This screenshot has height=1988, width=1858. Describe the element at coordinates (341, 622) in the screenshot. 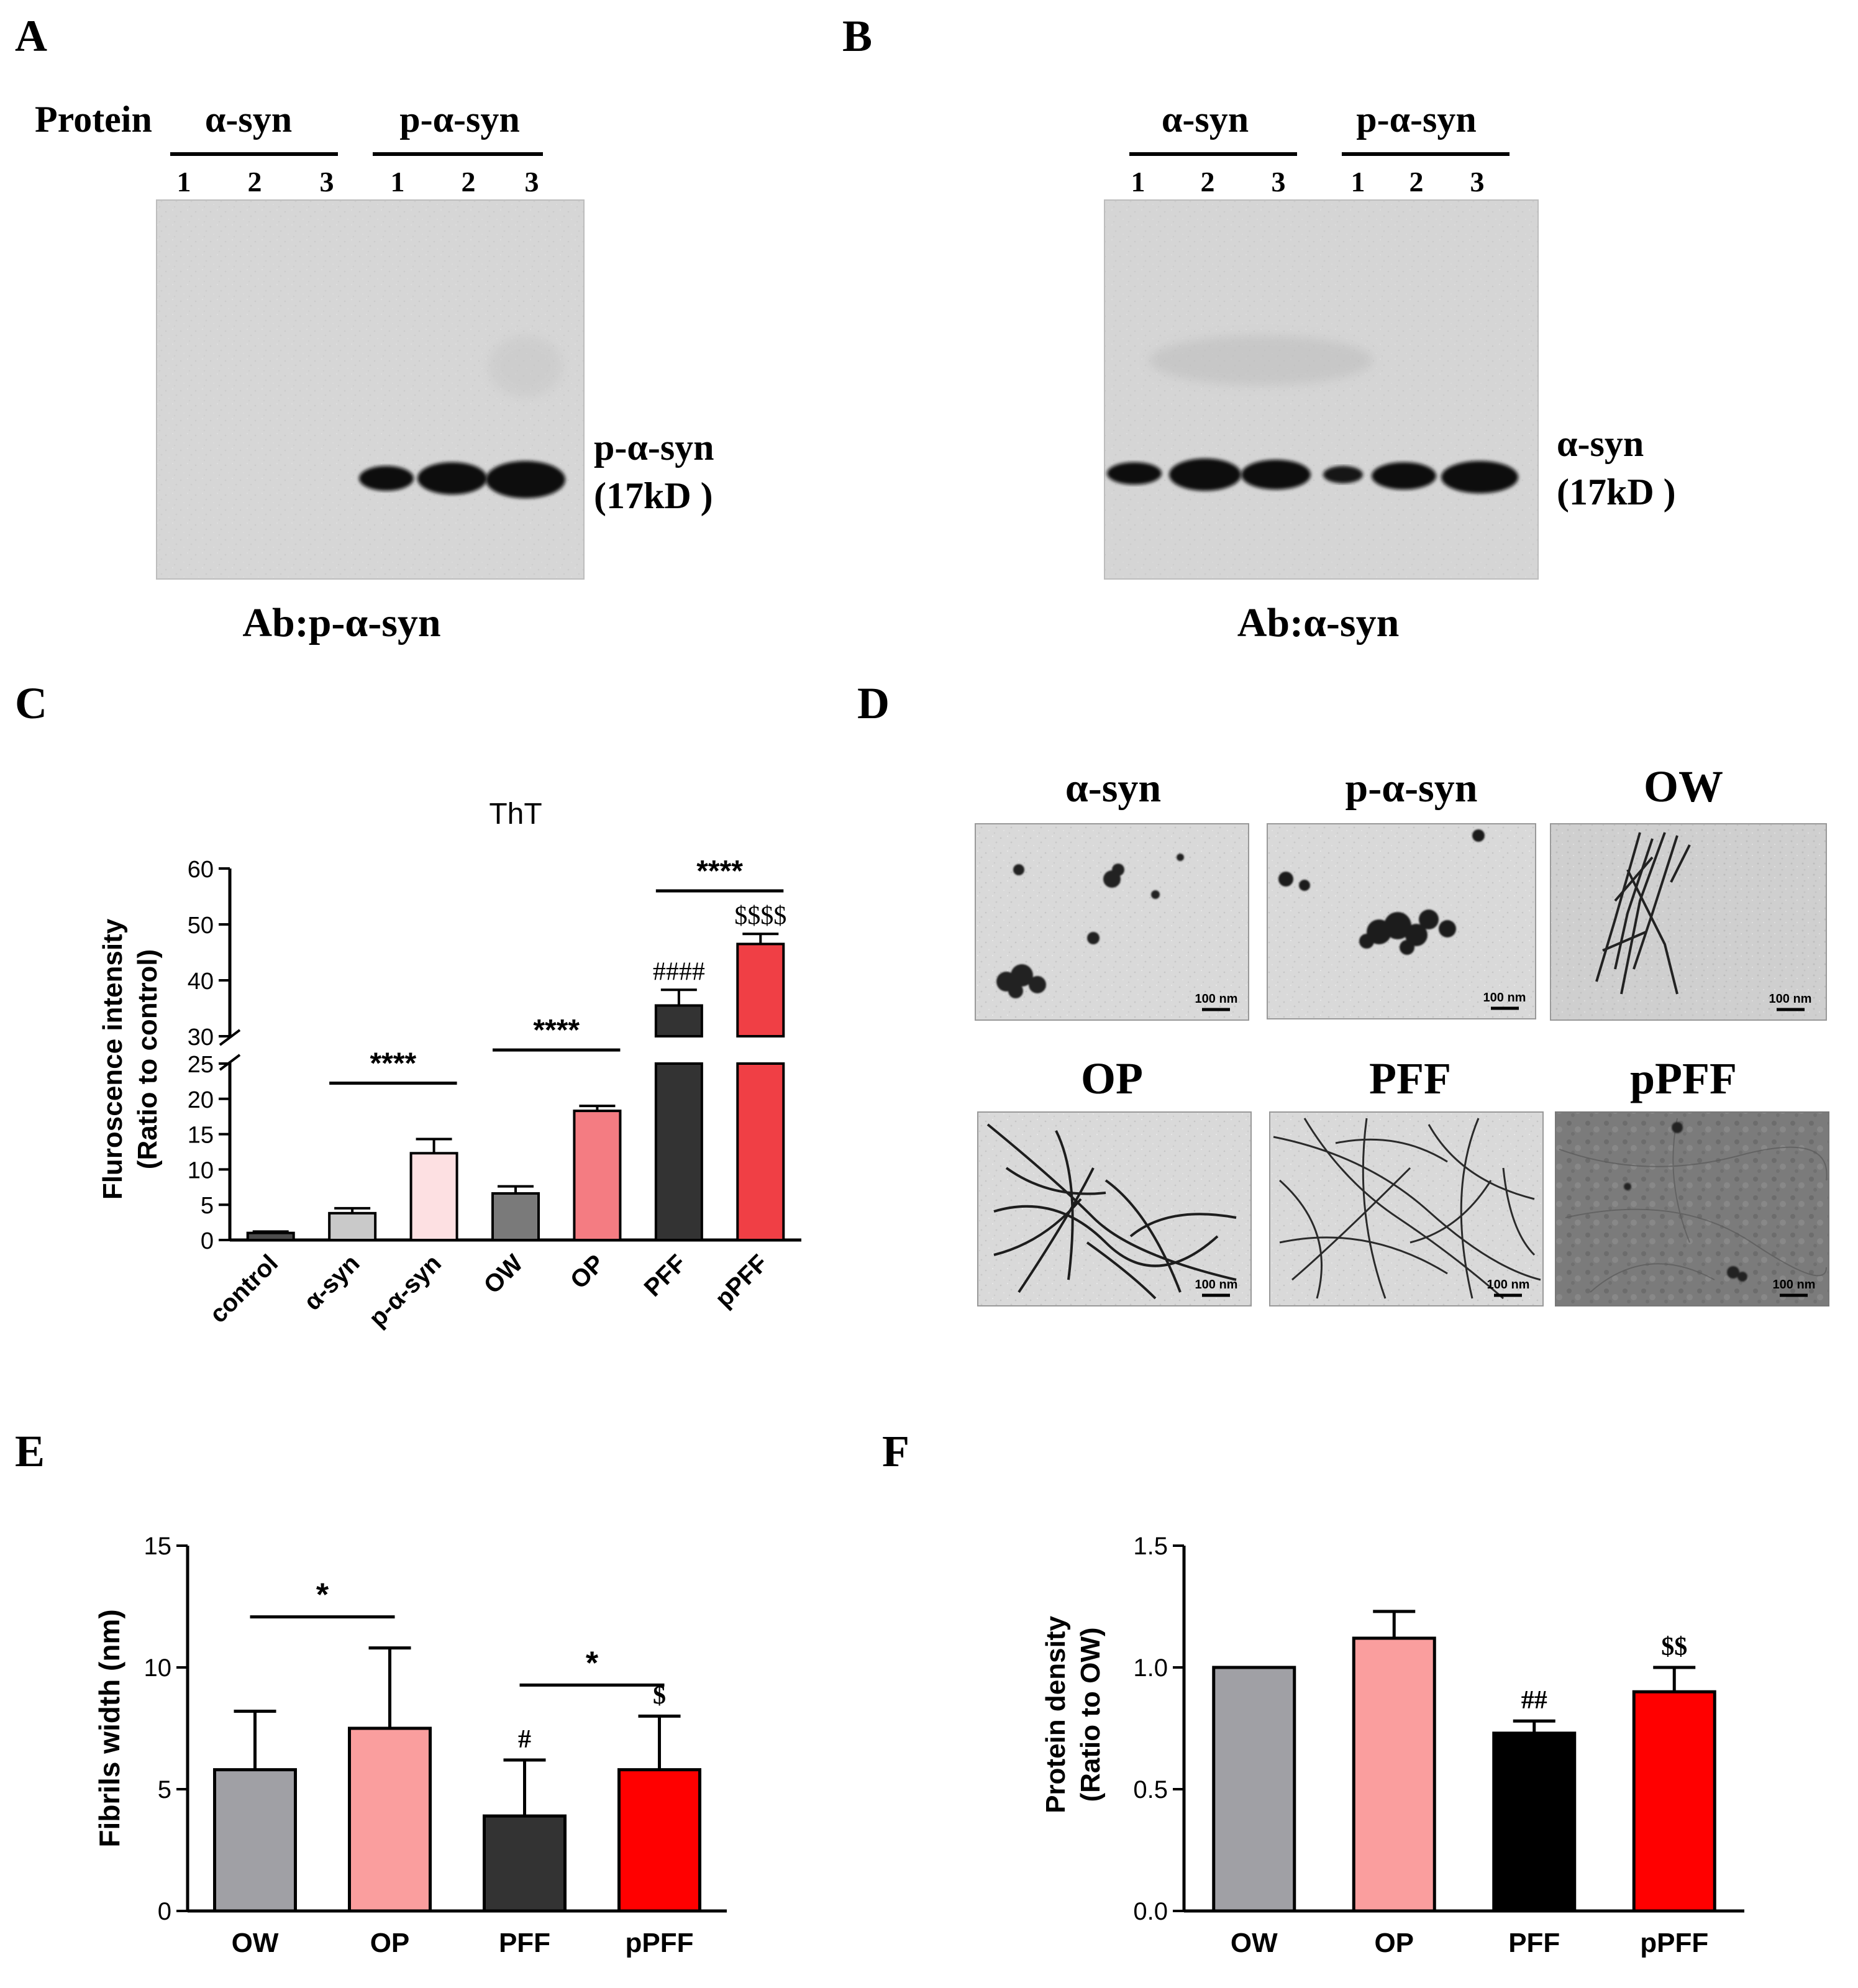

I see `antibody-label-a: Ab:p-α-syn` at that location.